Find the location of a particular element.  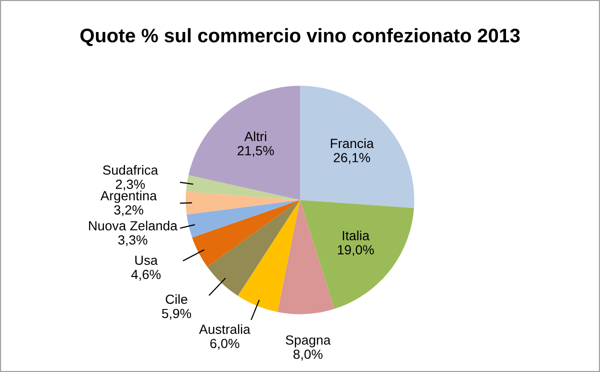

data-label: 6,0% is located at coordinates (225, 344).